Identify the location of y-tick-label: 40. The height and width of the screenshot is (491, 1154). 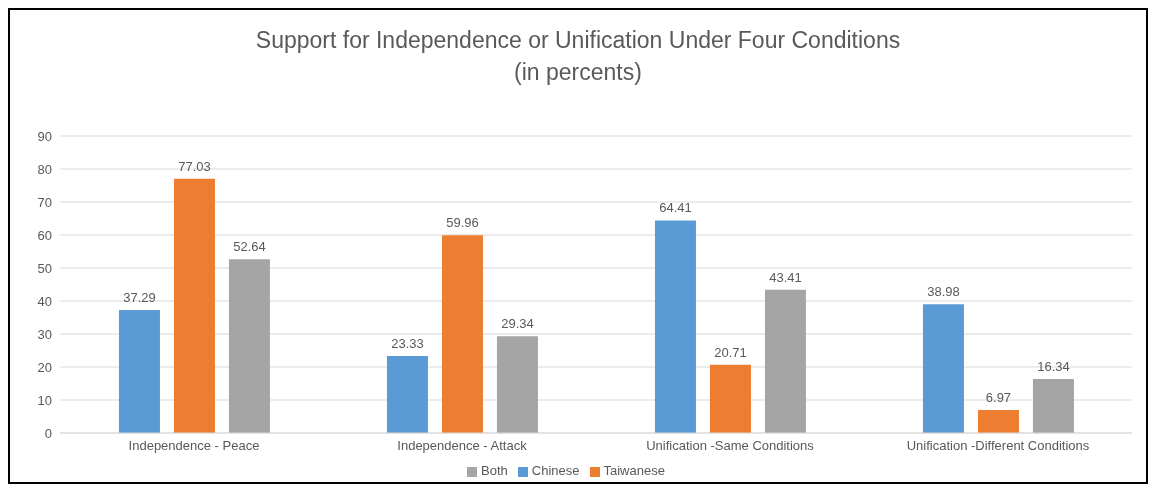
(44, 301).